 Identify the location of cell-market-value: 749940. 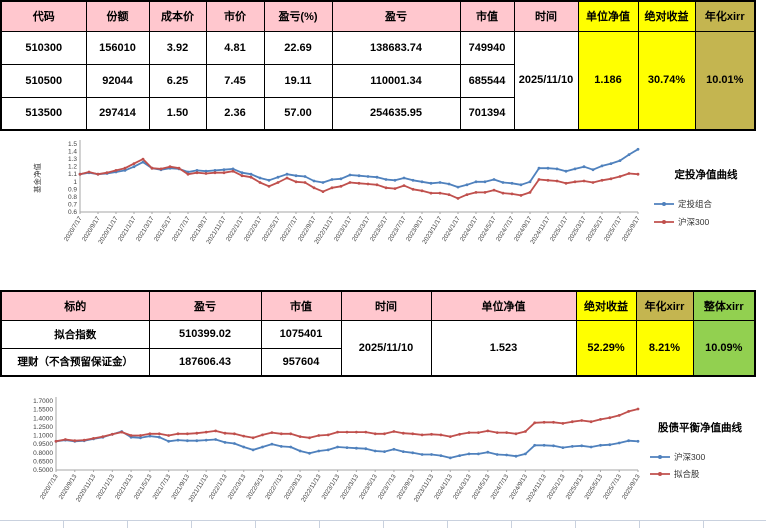
(487, 47).